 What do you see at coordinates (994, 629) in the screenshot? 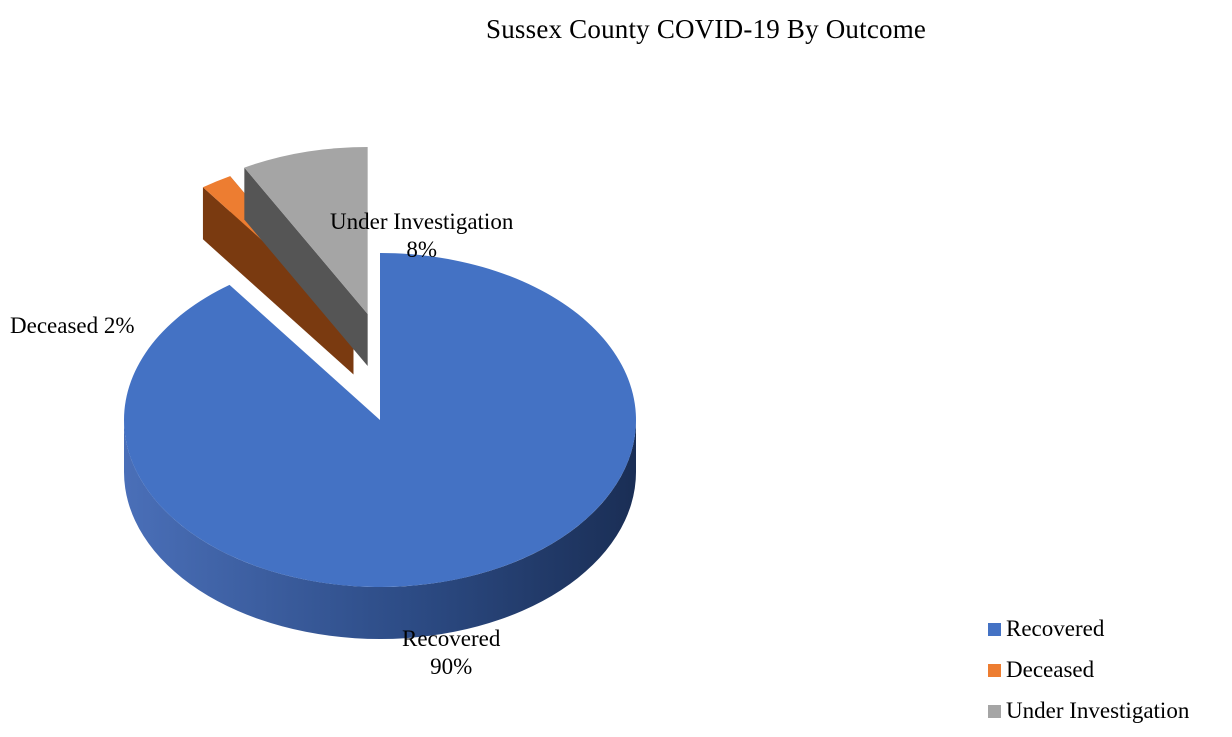
I see `legend-swatch-recovered` at bounding box center [994, 629].